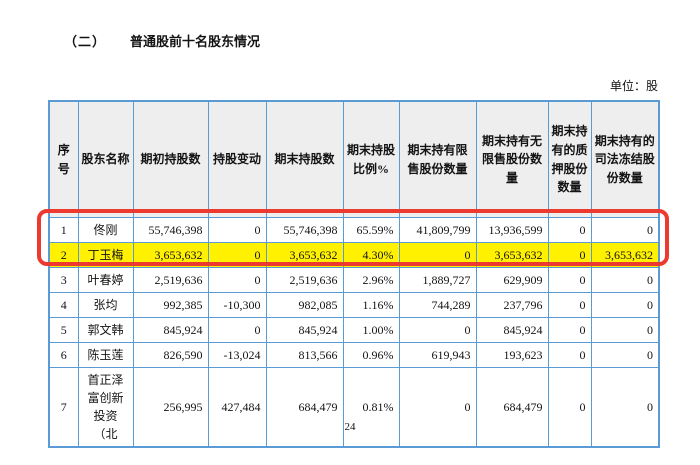  Describe the element at coordinates (371, 330) in the screenshot. I see `cell-ending-ratio: 1.00%` at that location.